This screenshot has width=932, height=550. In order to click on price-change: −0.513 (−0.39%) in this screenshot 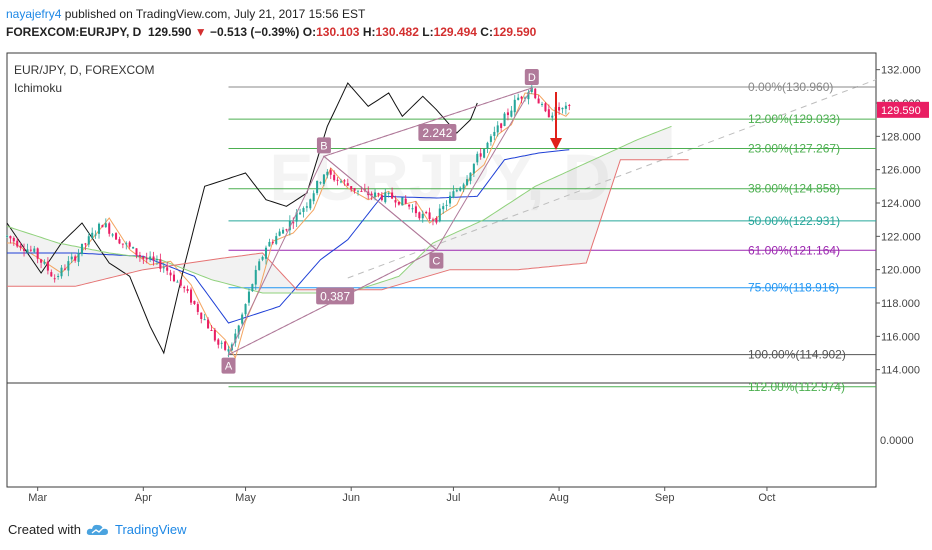, I will do `click(255, 32)`.